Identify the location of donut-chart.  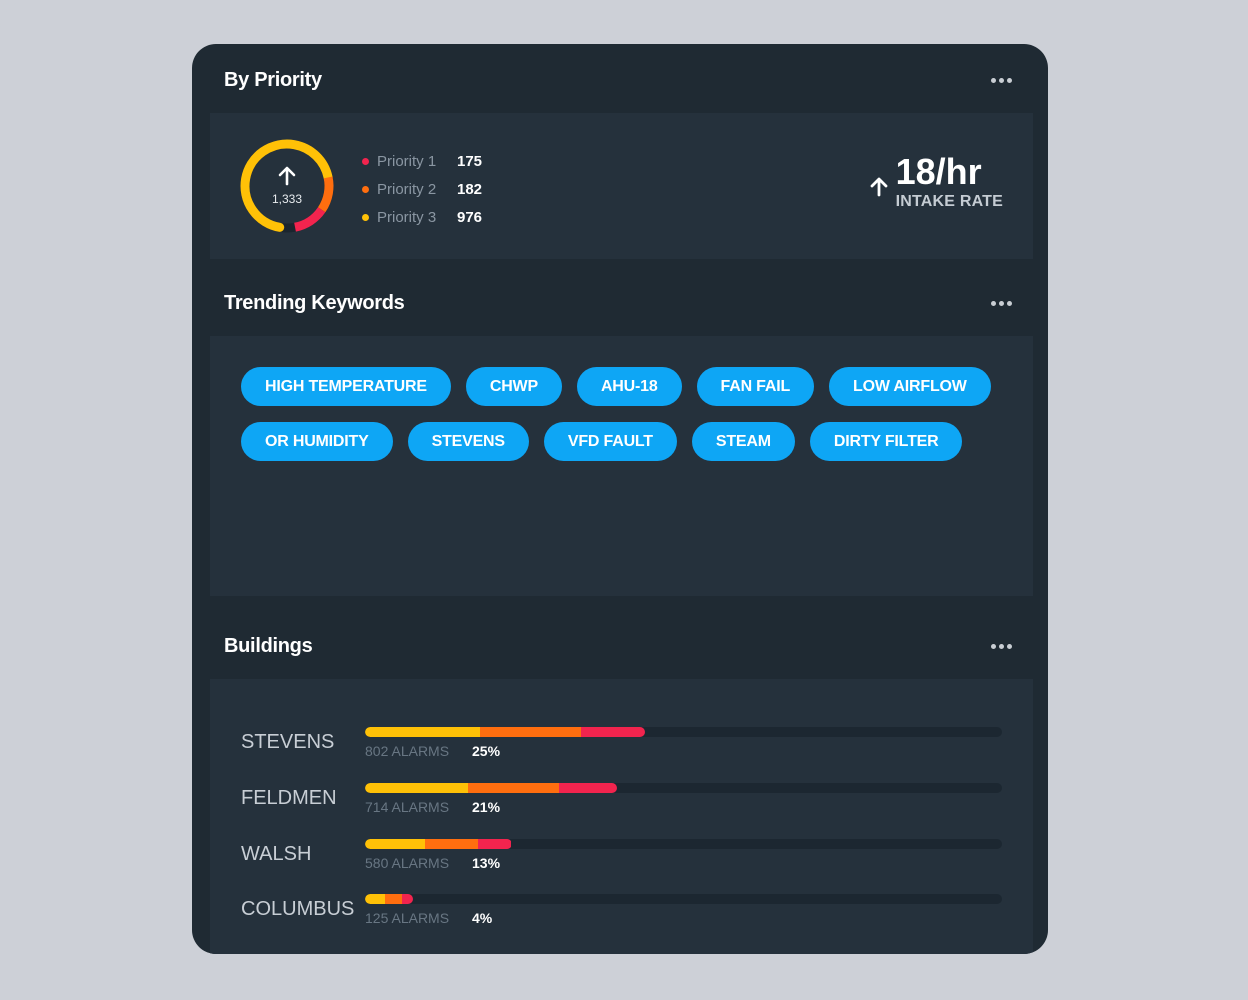
(287, 186).